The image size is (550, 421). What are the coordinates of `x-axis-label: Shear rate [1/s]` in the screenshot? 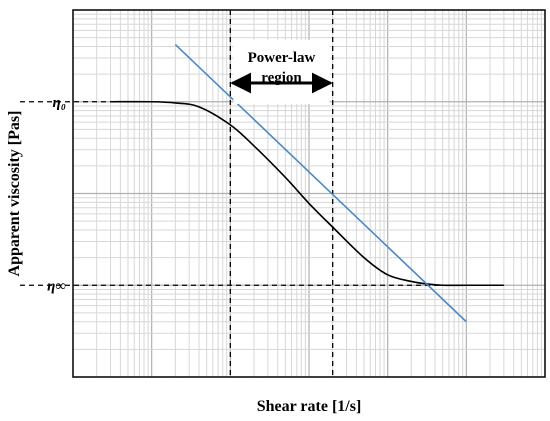 It's located at (309, 406).